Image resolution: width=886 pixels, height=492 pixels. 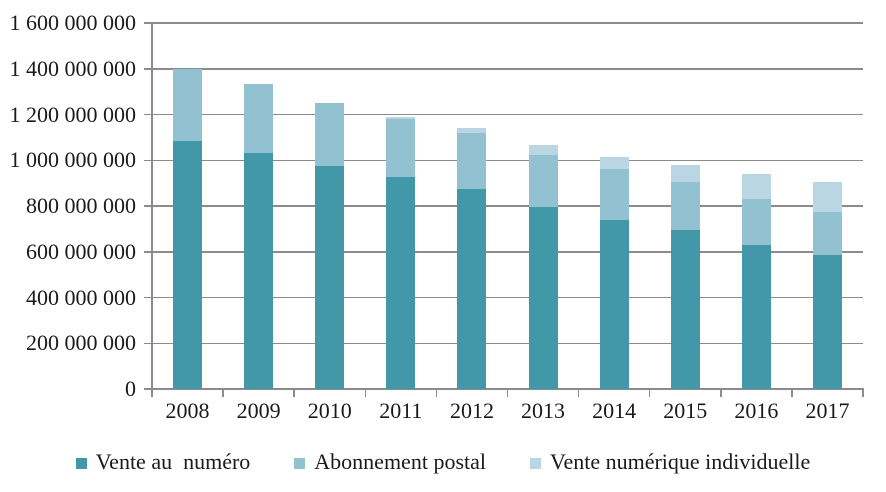 What do you see at coordinates (827, 410) in the screenshot?
I see `x-axis-label: 2017` at bounding box center [827, 410].